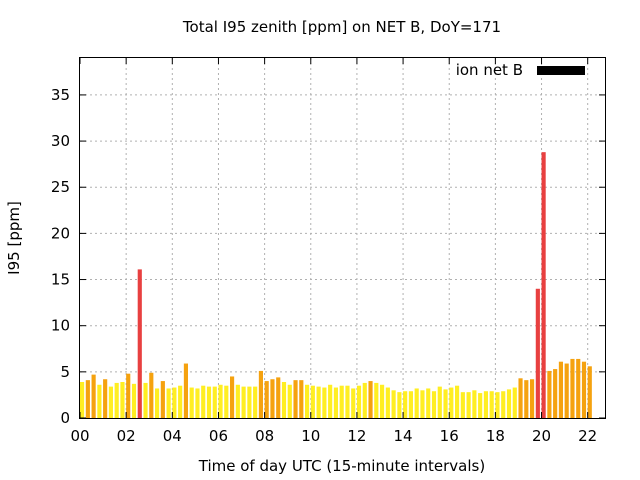  Describe the element at coordinates (587, 436) in the screenshot. I see `x-tick-label: 22` at that location.